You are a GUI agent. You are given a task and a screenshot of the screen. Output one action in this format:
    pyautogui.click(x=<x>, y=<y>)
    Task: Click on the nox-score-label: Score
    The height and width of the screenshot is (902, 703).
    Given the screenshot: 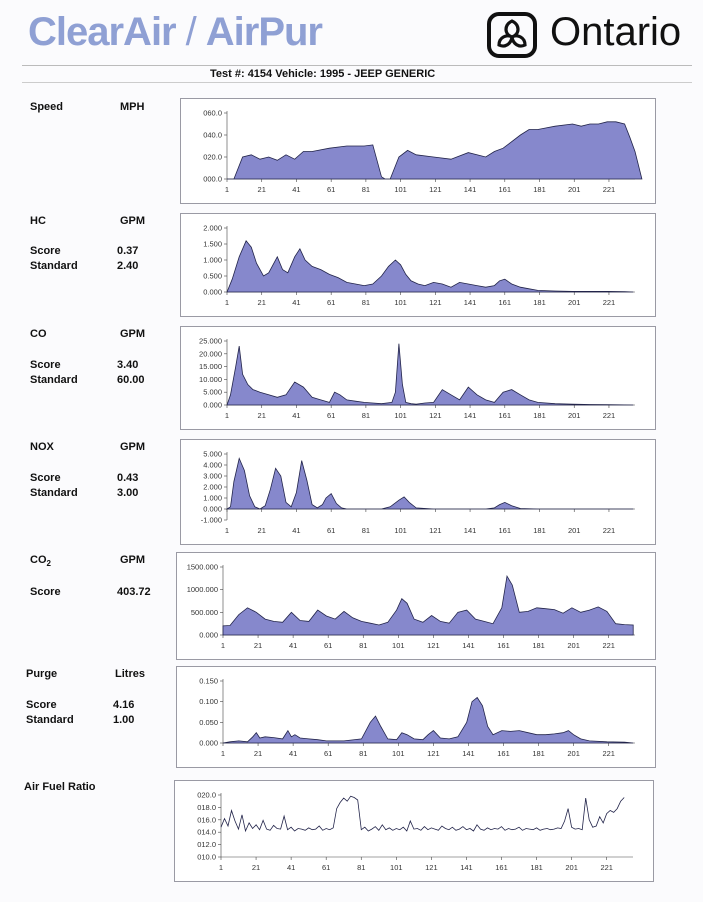 What is the action you would take?
    pyautogui.click(x=45, y=478)
    